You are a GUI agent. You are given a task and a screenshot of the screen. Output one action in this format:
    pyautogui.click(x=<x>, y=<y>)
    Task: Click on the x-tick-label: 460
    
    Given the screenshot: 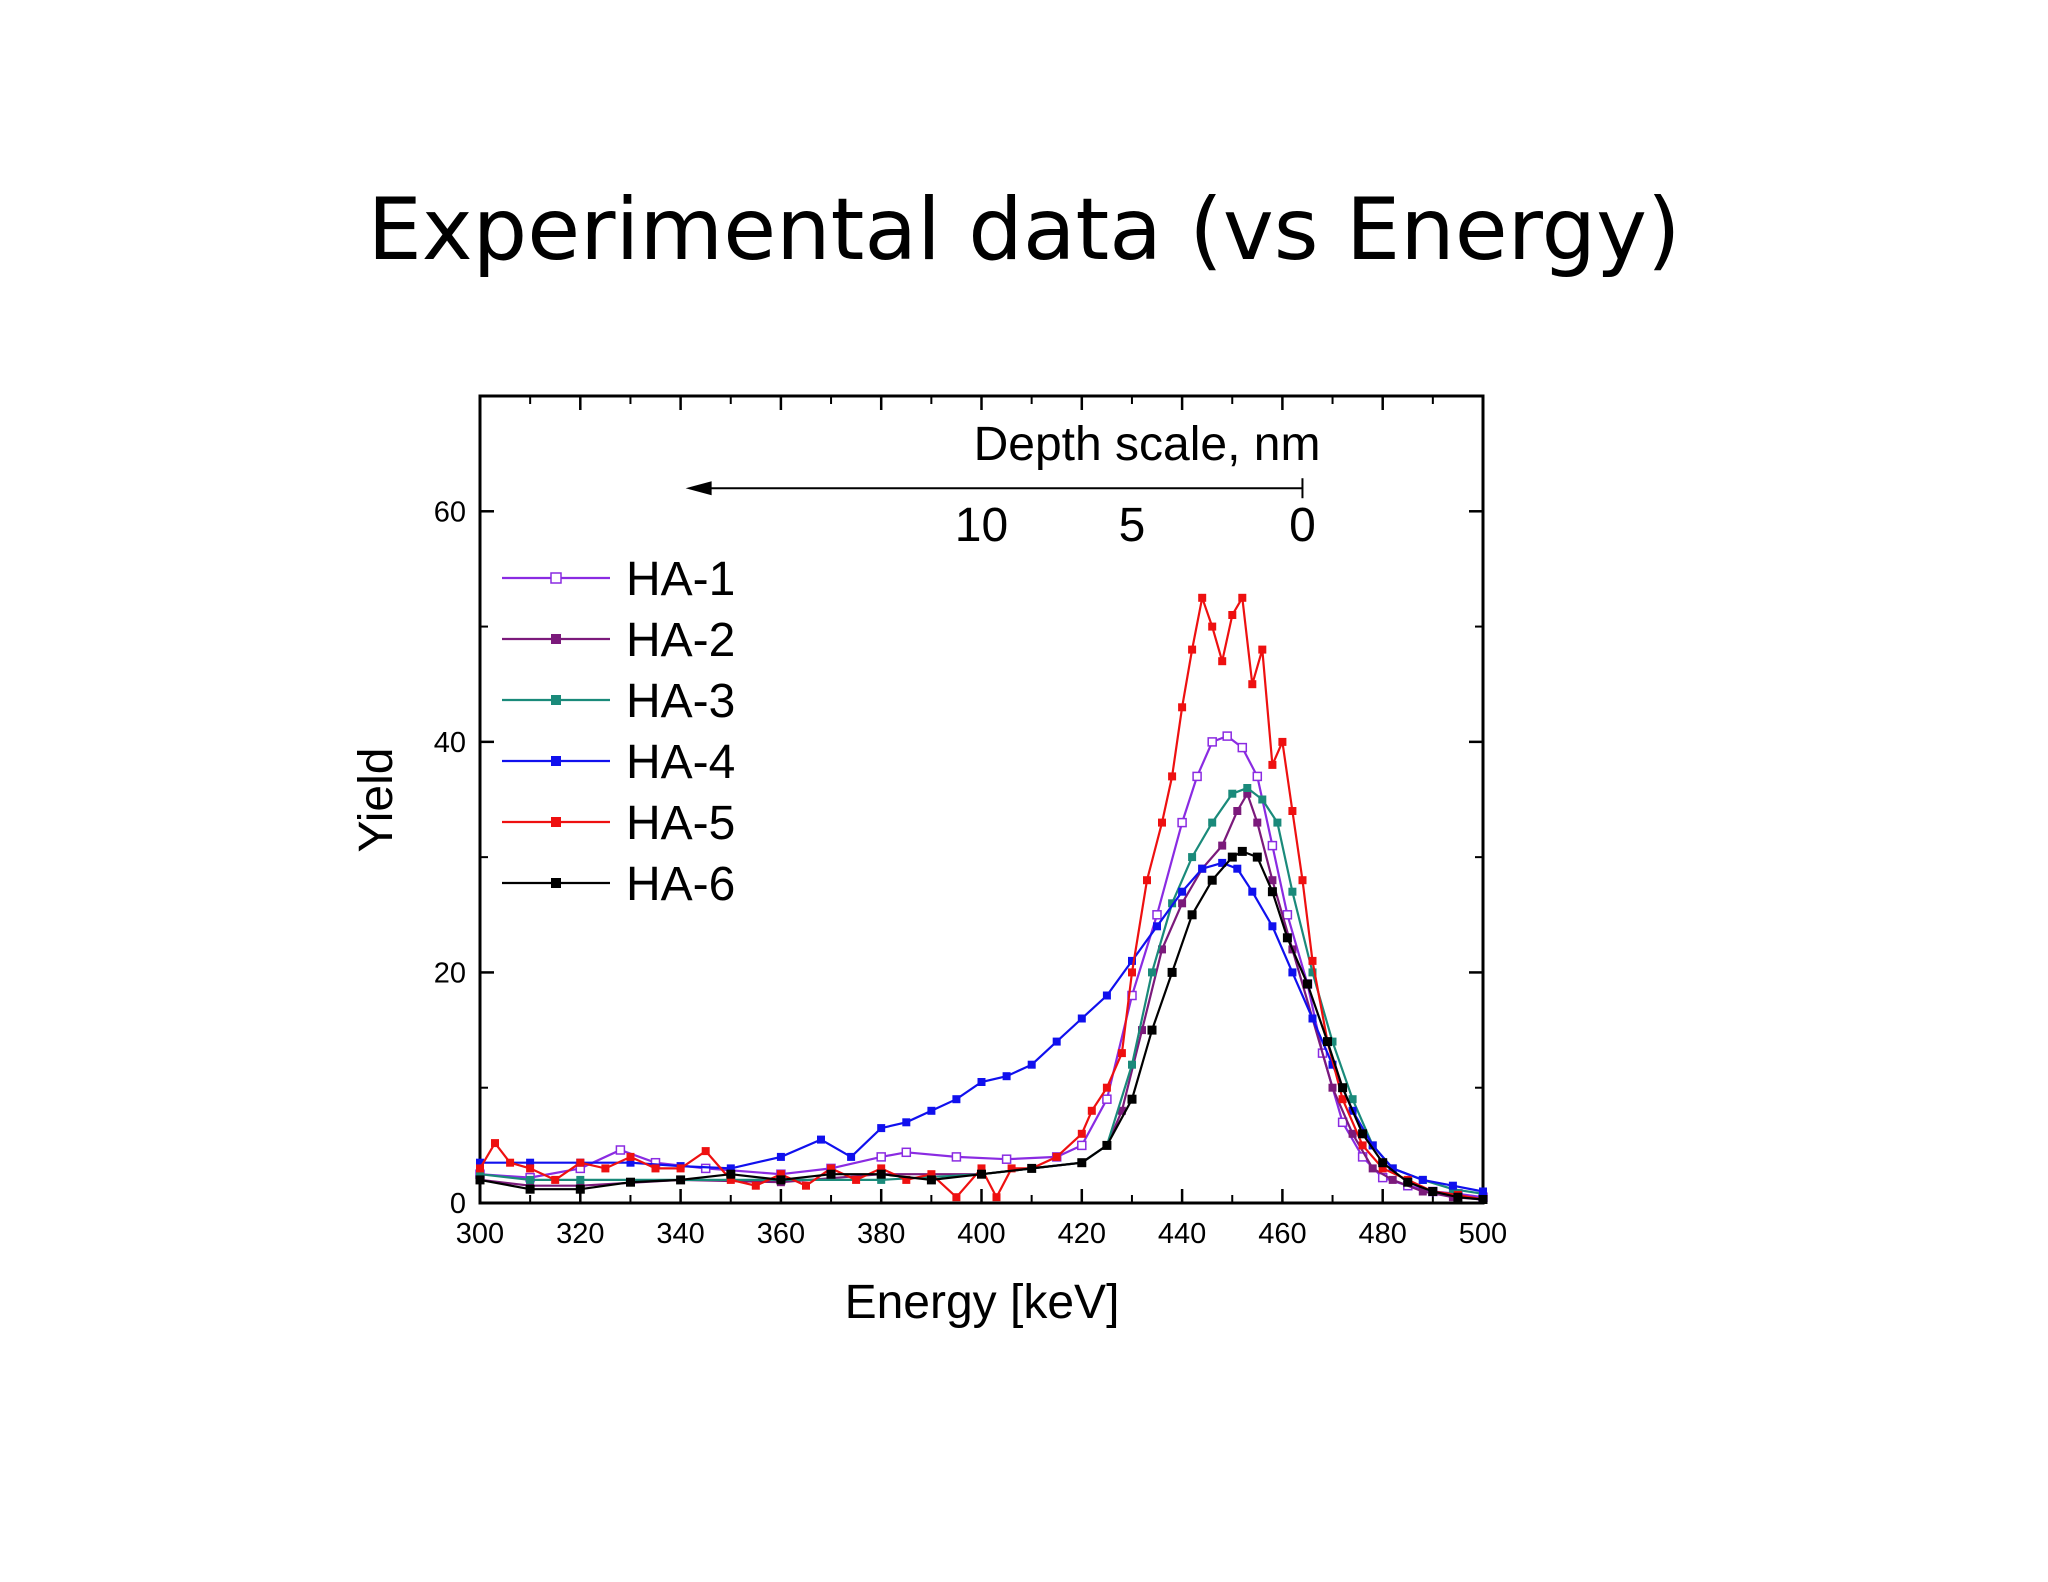 What is the action you would take?
    pyautogui.click(x=1282, y=1234)
    